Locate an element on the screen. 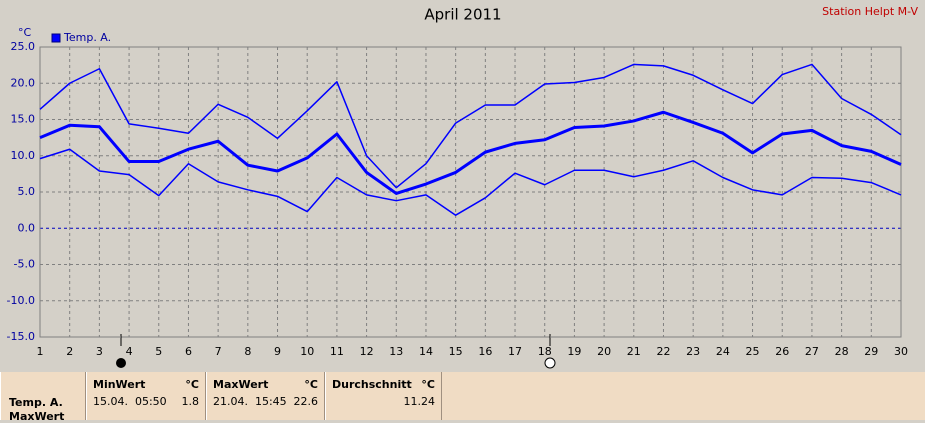  legend-label: Temp. A. is located at coordinates (87, 37).